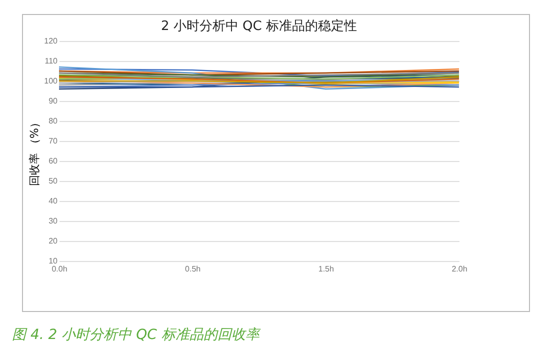 This screenshot has height=364, width=558. What do you see at coordinates (60, 269) in the screenshot?
I see `x-tick-label: 0.0h` at bounding box center [60, 269].